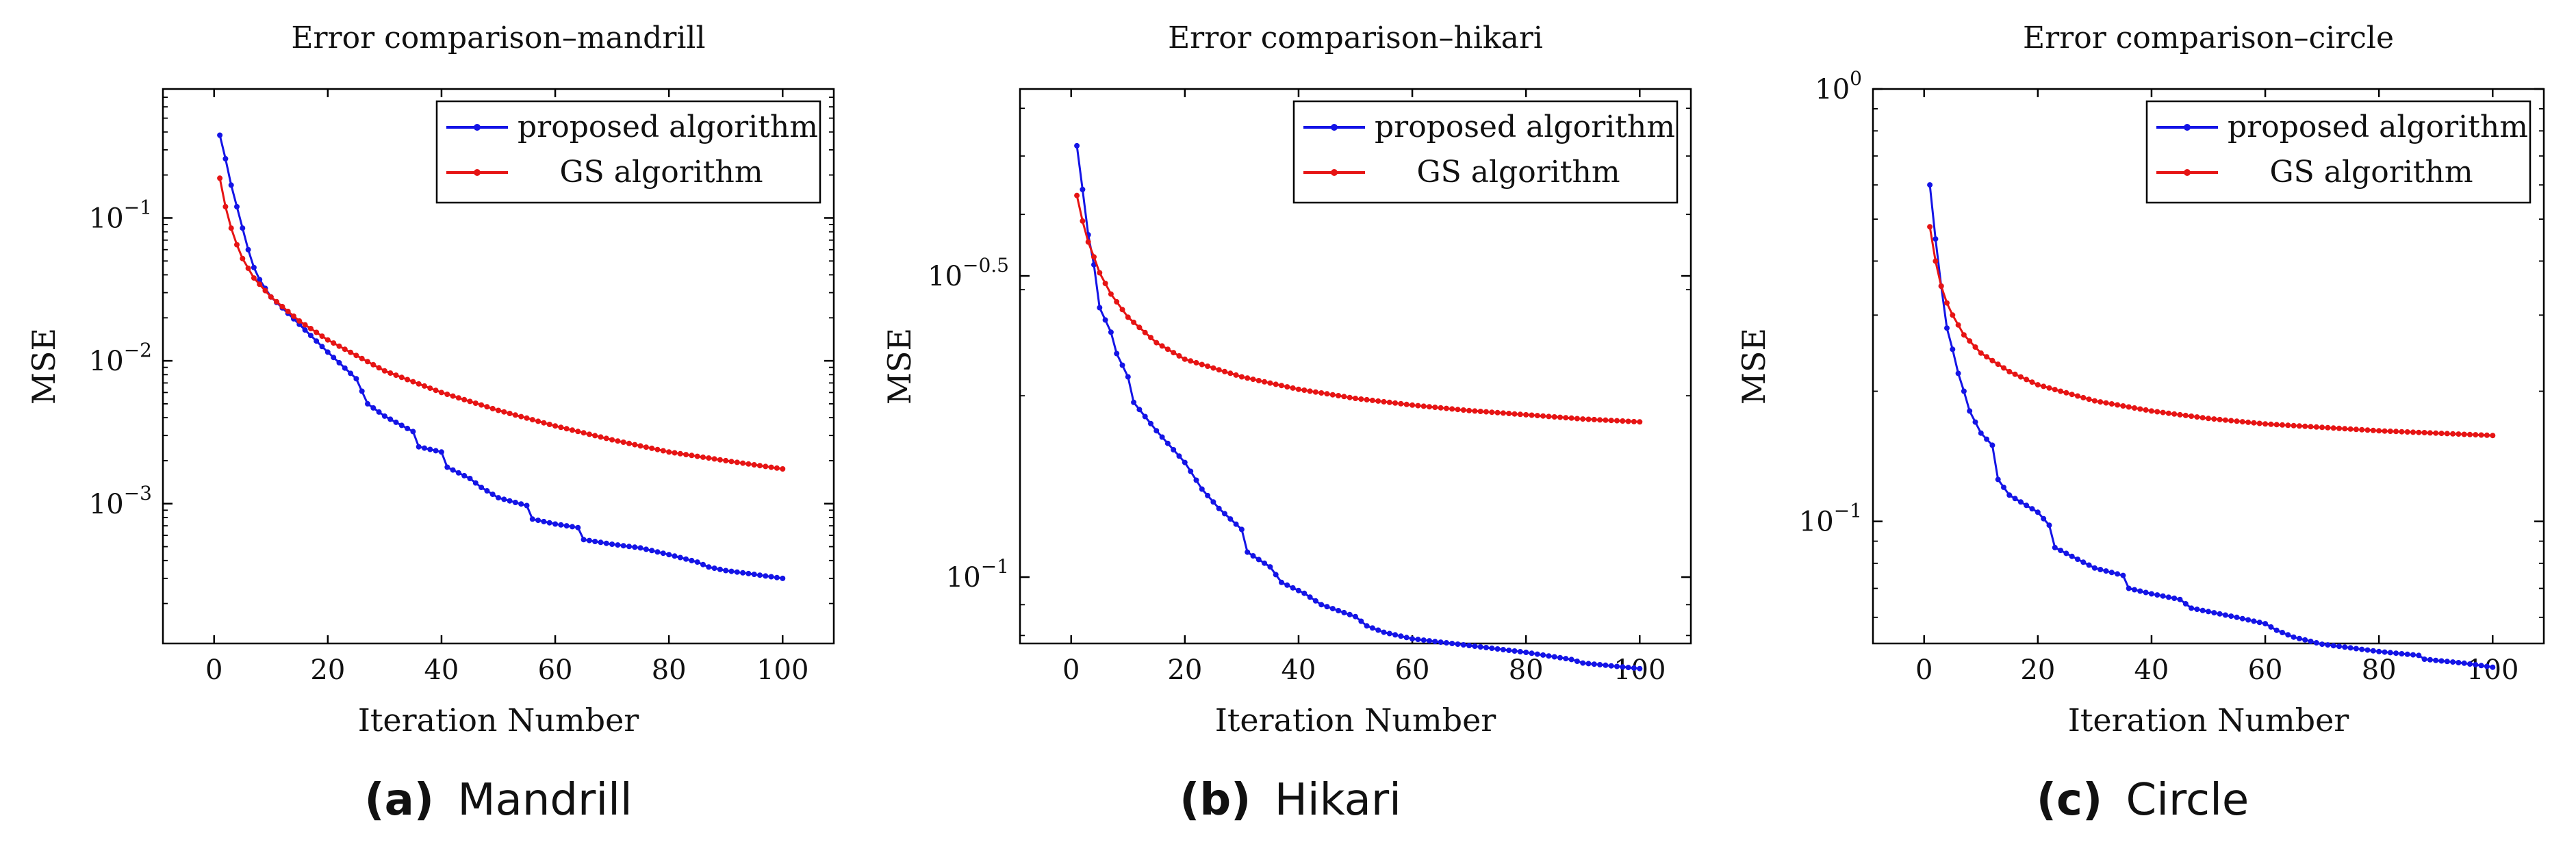 The height and width of the screenshot is (855, 2576). Describe the element at coordinates (1525, 127) in the screenshot. I see `legend-label-proposed: proposed algorithm` at that location.